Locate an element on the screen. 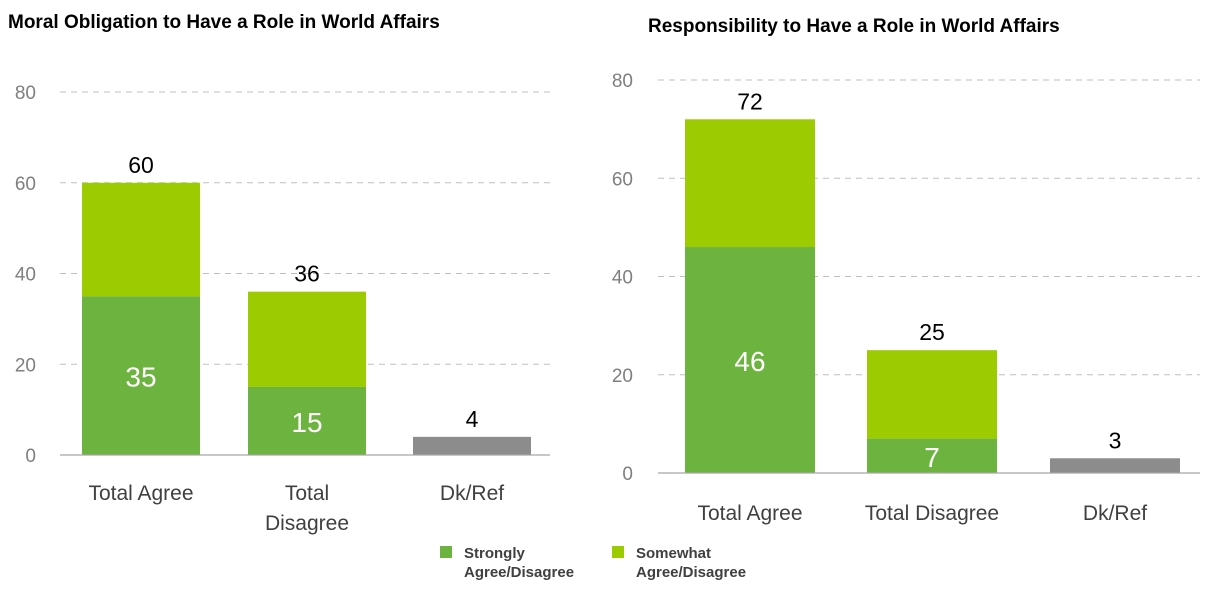 Image resolution: width=1214 pixels, height=592 pixels. category-label: Total is located at coordinates (307, 493).